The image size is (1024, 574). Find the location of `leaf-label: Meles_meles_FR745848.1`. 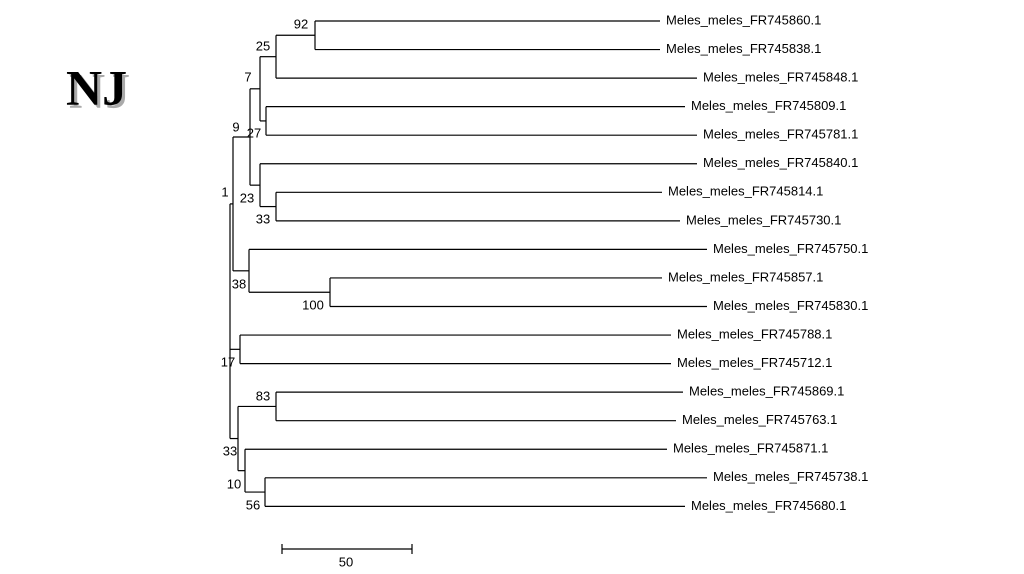

leaf-label: Meles_meles_FR745848.1 is located at coordinates (780, 77).